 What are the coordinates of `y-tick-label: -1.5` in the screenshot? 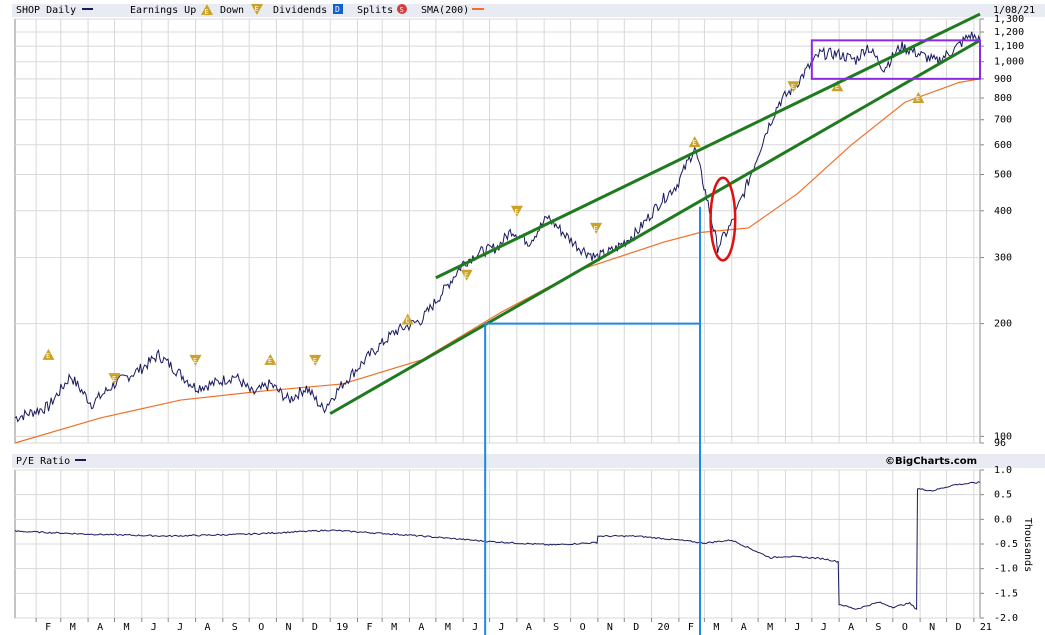 It's located at (1006, 593).